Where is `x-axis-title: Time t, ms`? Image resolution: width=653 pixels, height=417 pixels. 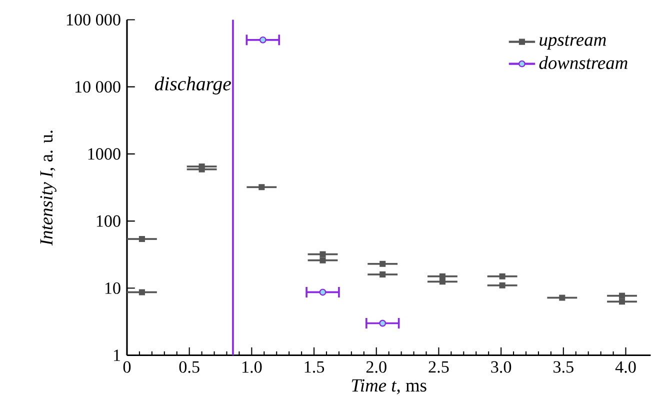 x-axis-title: Time t, ms is located at coordinates (389, 386).